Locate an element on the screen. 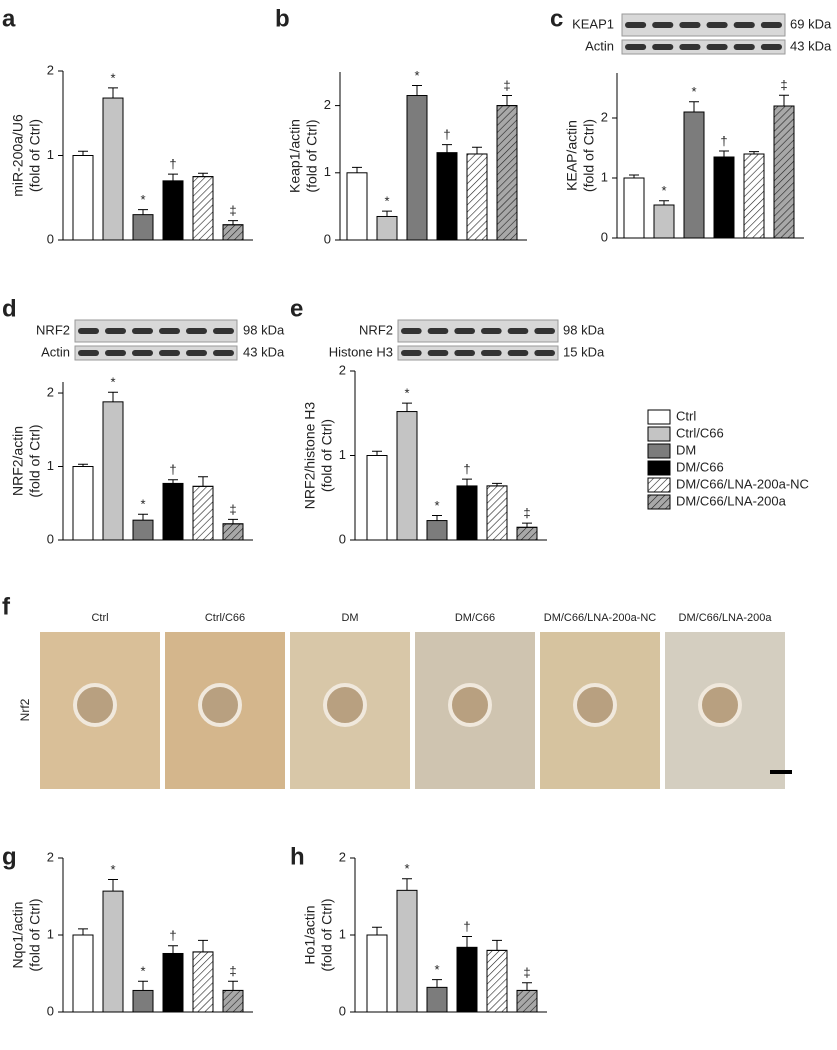  legend-label: Ctrl is located at coordinates (686, 415).